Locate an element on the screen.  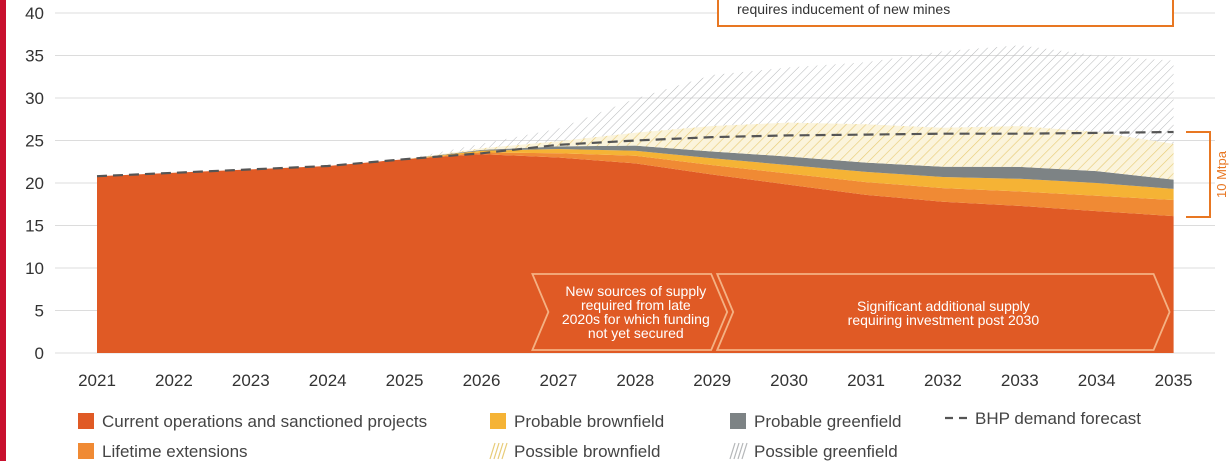
x-tick-2025: 2025 is located at coordinates (405, 380).